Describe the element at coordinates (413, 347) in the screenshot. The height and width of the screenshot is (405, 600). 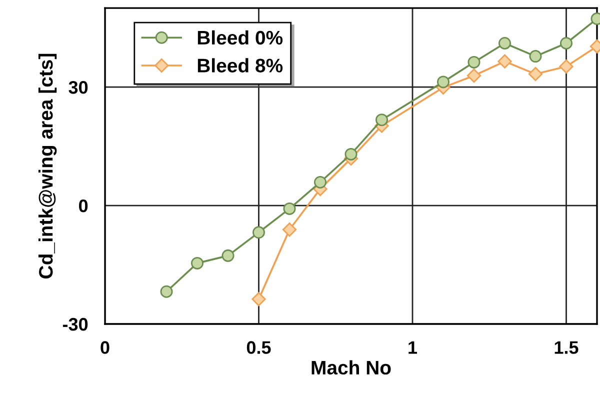
I see `x-tick-label: 1` at that location.